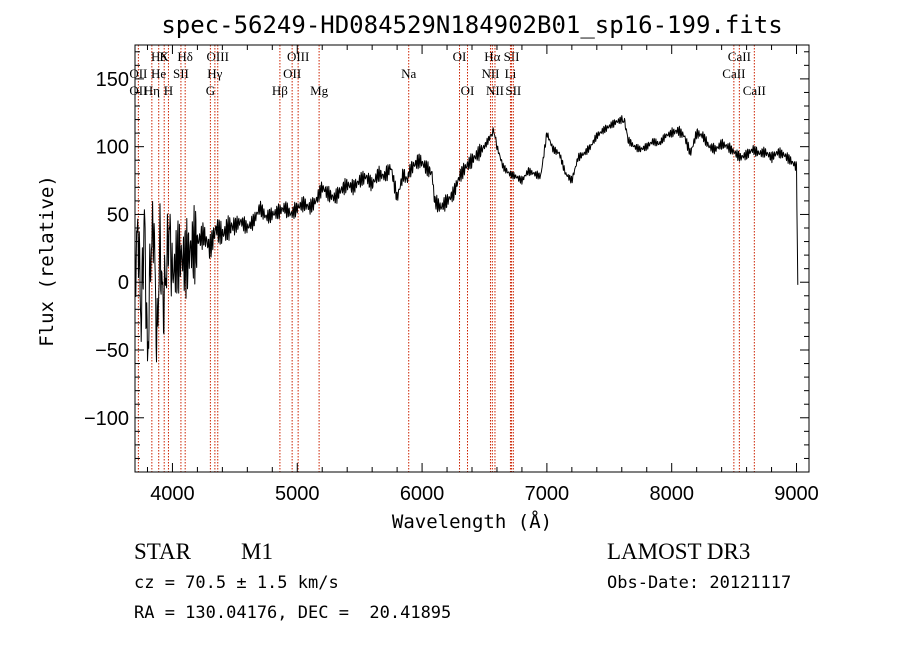  Describe the element at coordinates (47, 261) in the screenshot. I see `y-axis-label: Flux (relative)` at that location.